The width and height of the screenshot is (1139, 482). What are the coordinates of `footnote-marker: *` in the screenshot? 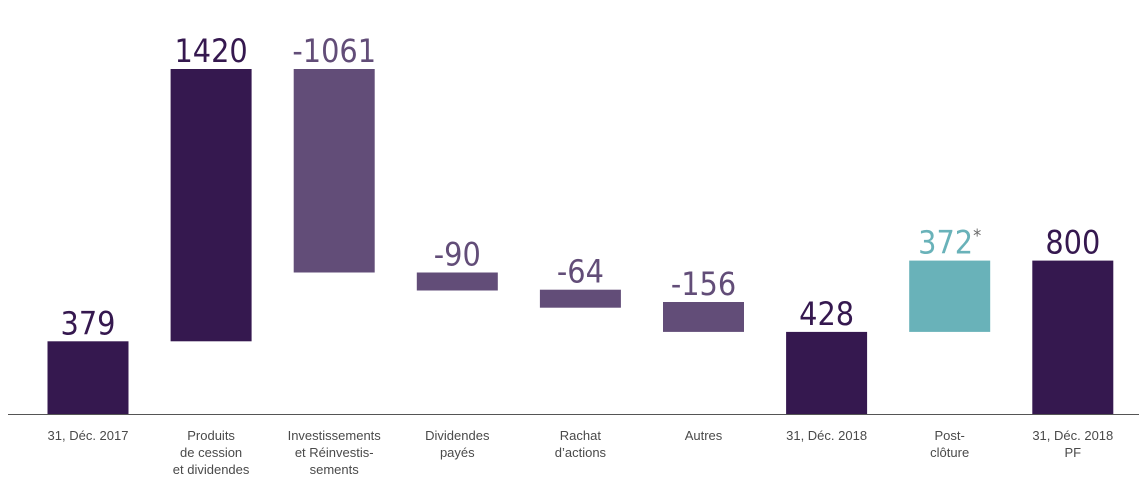 It's located at (977, 236).